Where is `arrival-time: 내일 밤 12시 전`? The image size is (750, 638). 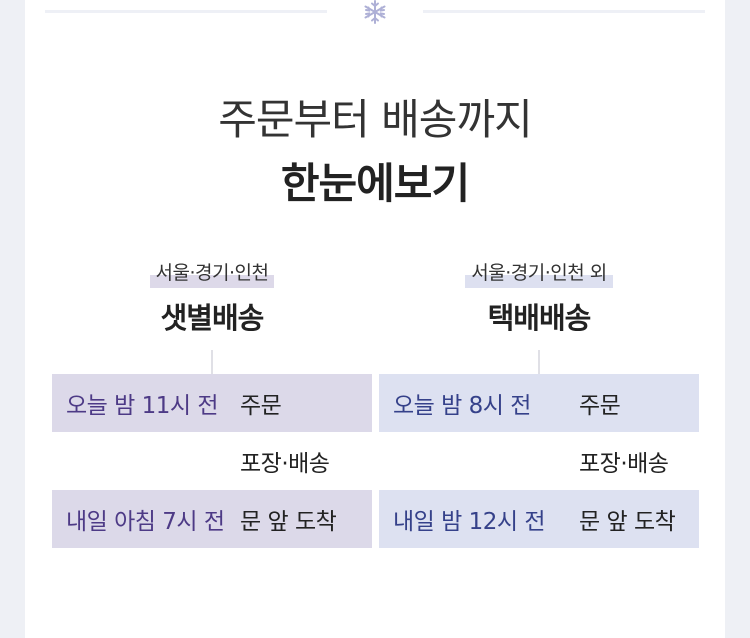
arrival-time: 내일 밤 12시 전 is located at coordinates (469, 522).